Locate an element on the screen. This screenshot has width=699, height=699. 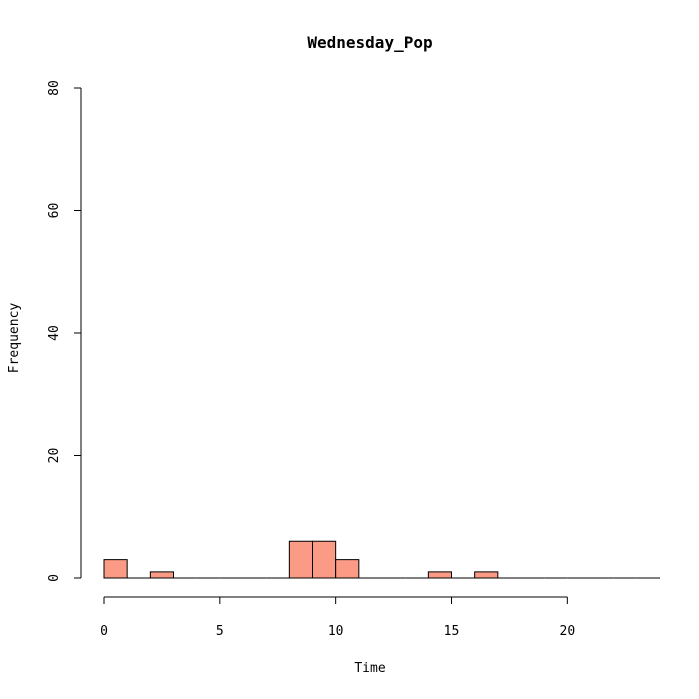
x-tick-label: 10 is located at coordinates (336, 631).